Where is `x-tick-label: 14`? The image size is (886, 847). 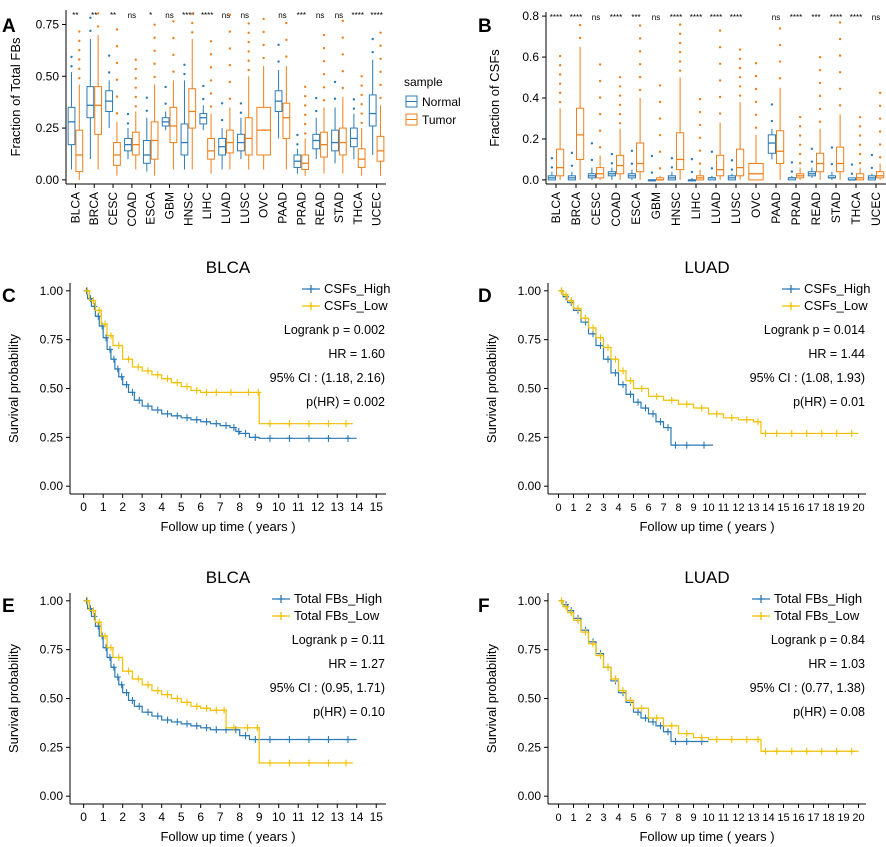 x-tick-label: 14 is located at coordinates (768, 508).